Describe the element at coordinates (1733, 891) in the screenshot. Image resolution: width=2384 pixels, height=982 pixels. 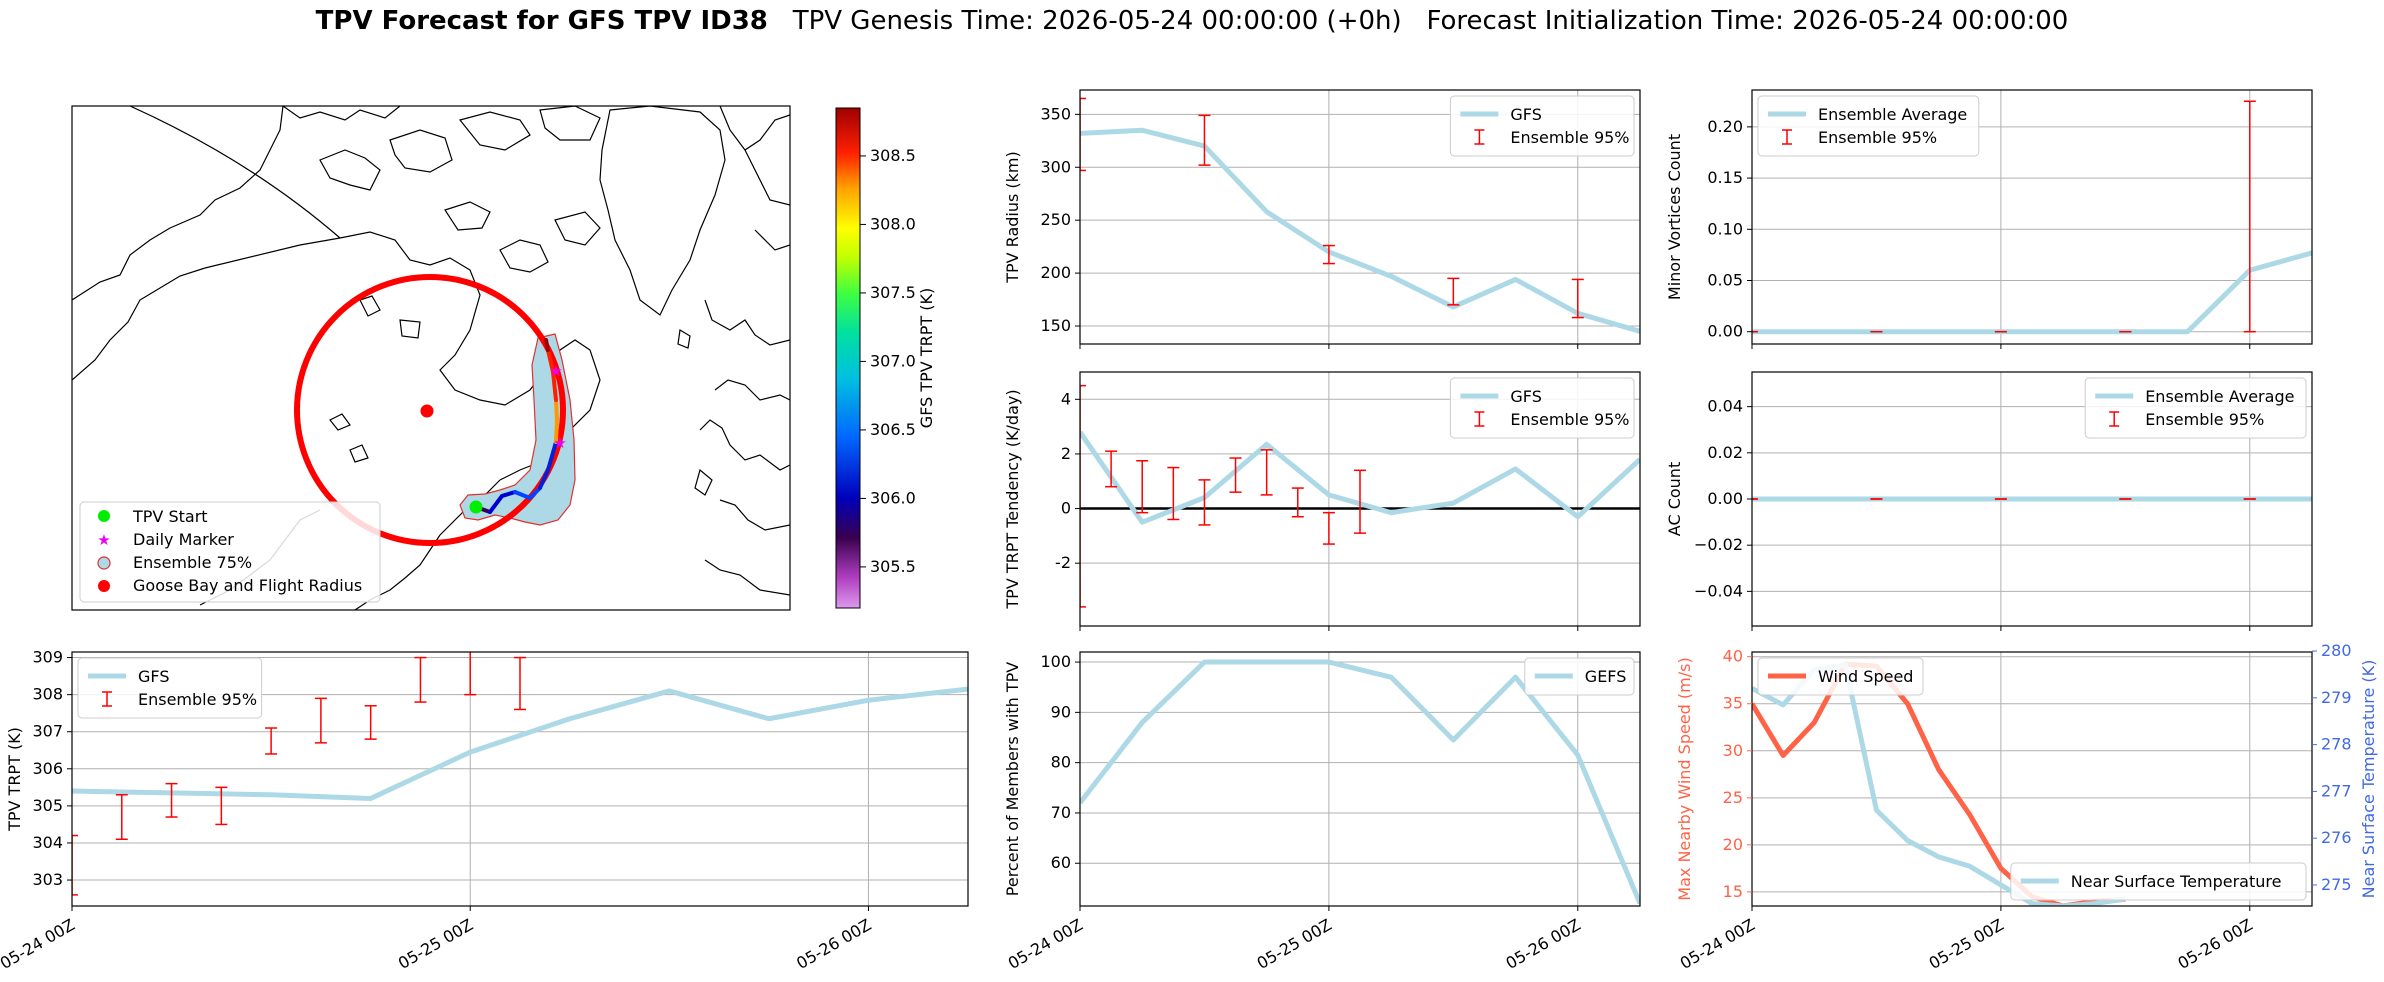
I see `y-tick-label: 15` at that location.